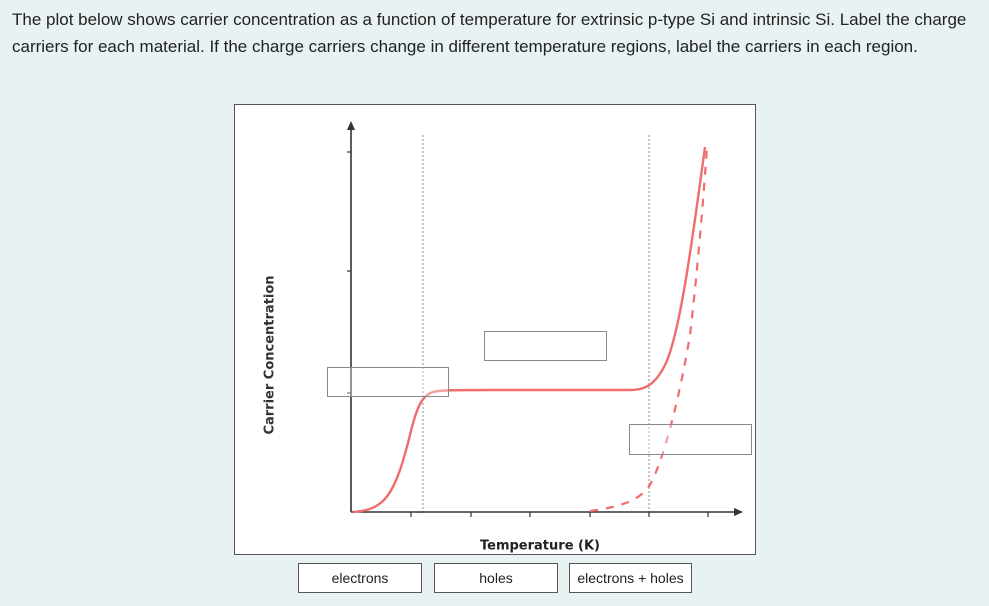 This screenshot has height=606, width=989. Describe the element at coordinates (545, 346) in the screenshot. I see `drop-zone-plateau` at that location.